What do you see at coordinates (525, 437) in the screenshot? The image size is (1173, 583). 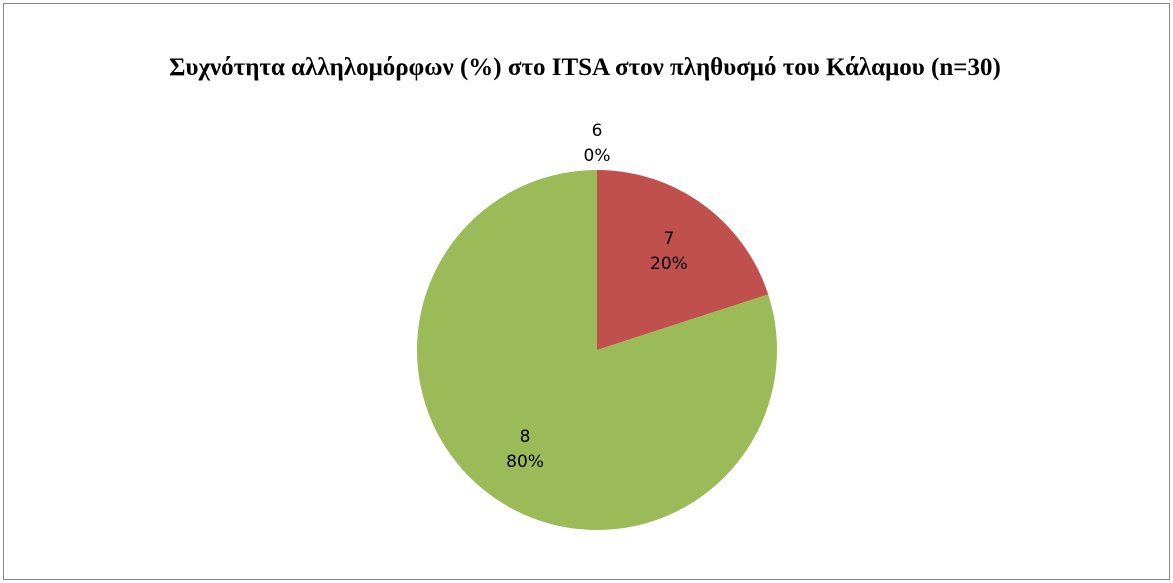 I see `data-label-category: 8` at bounding box center [525, 437].